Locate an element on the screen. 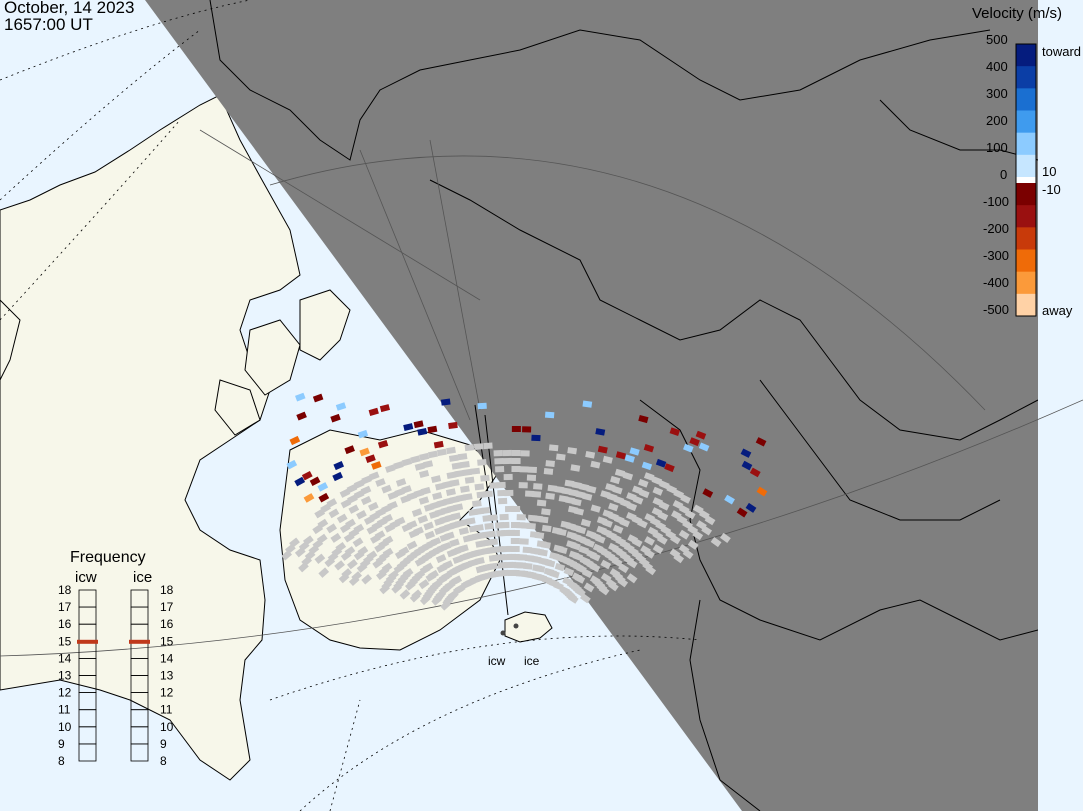 The width and height of the screenshot is (1083, 811). frequency-scale-label: 17 is located at coordinates (167, 607).